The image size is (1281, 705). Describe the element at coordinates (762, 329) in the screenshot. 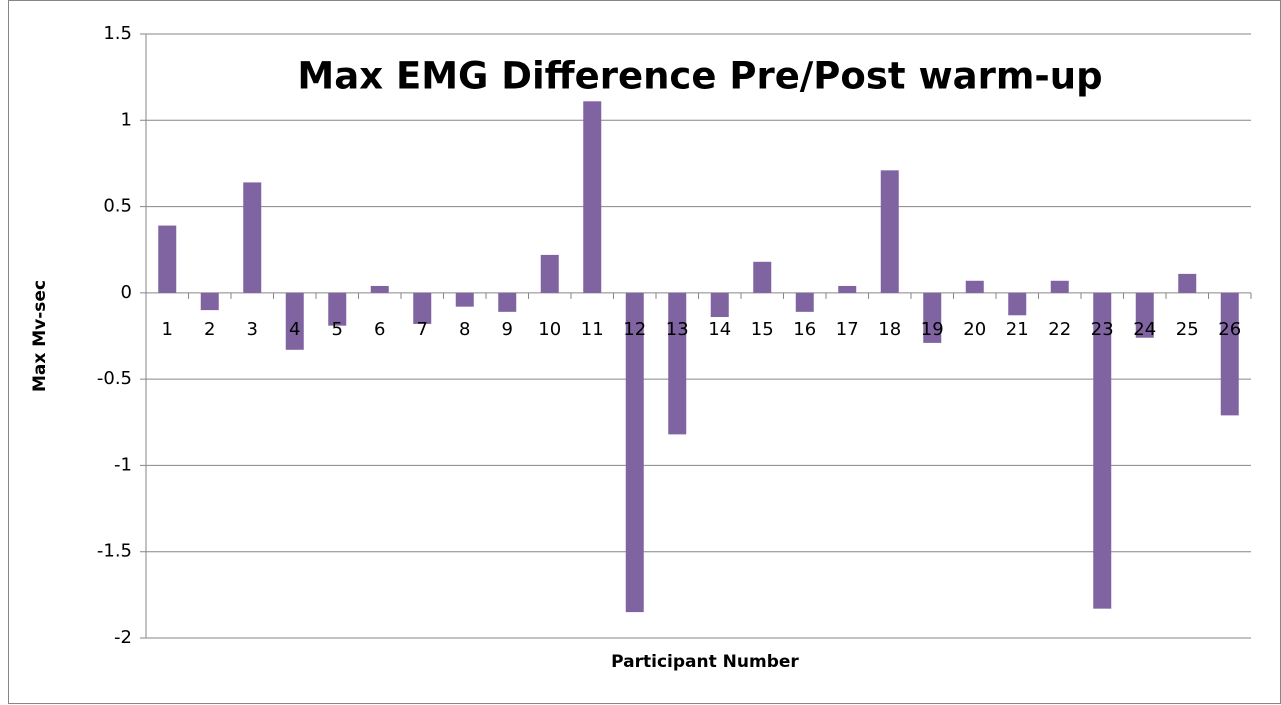

I see `x-tick-label: 15` at that location.